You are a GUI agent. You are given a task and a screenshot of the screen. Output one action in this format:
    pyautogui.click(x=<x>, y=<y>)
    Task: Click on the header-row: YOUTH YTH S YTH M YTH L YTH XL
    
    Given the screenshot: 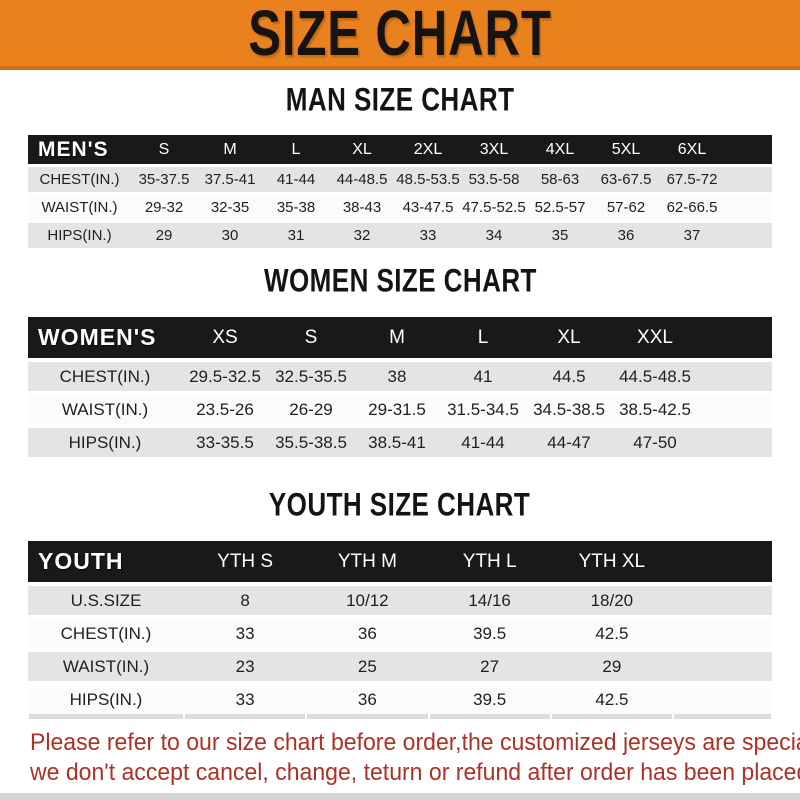 What is the action you would take?
    pyautogui.click(x=400, y=561)
    